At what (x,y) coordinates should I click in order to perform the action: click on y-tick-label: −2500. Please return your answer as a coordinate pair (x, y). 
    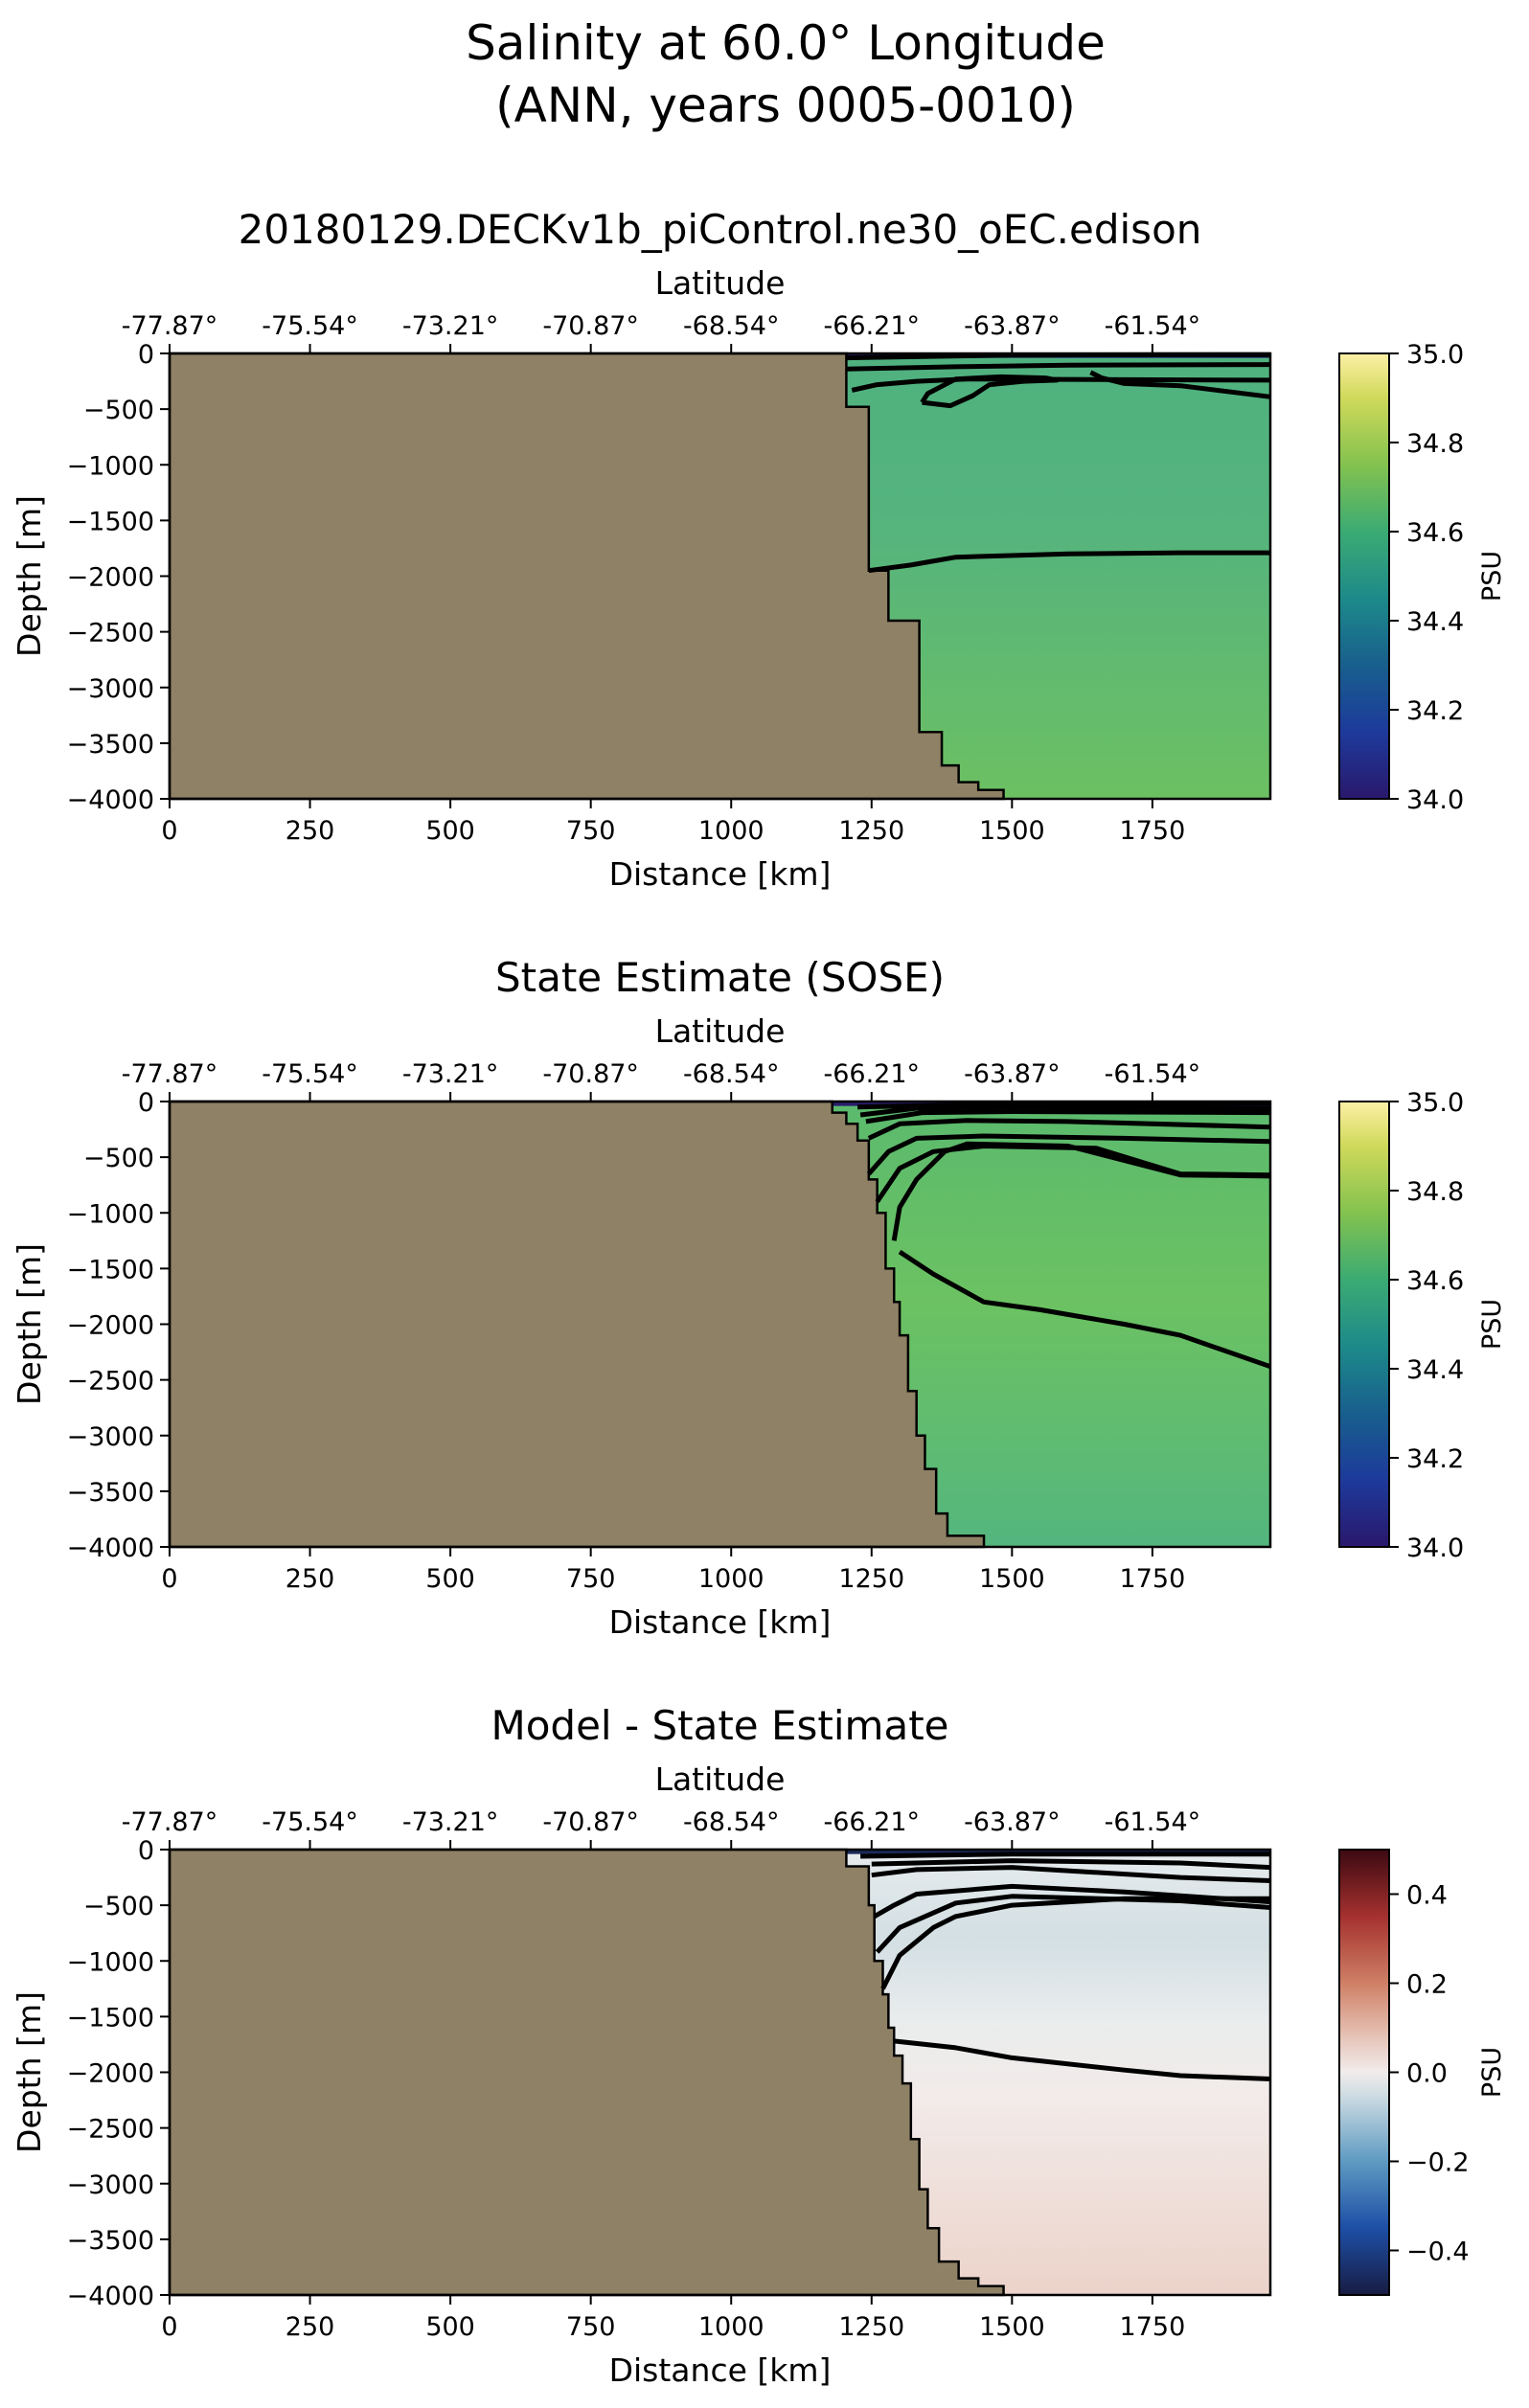
    Looking at the image, I should click on (111, 633).